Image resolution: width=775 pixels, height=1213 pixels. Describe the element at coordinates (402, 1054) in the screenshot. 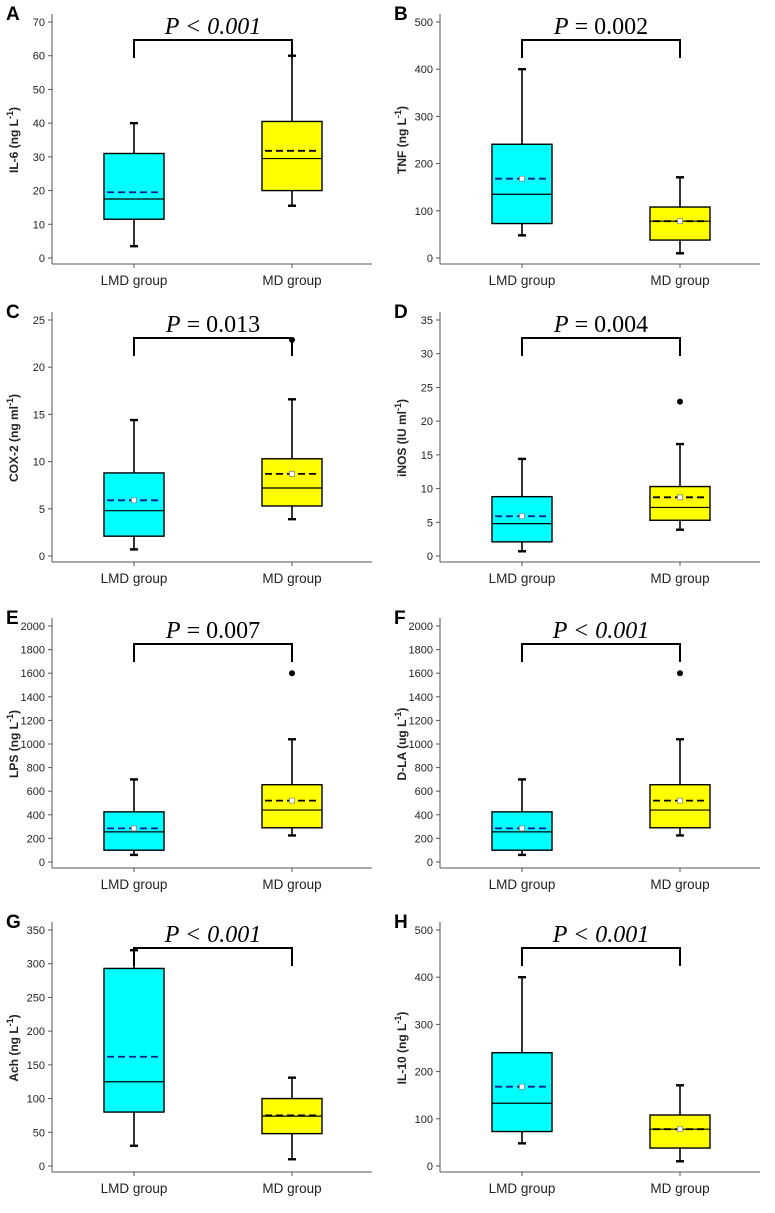

I see `y-axis-label-main: IL-10 (ng L` at that location.